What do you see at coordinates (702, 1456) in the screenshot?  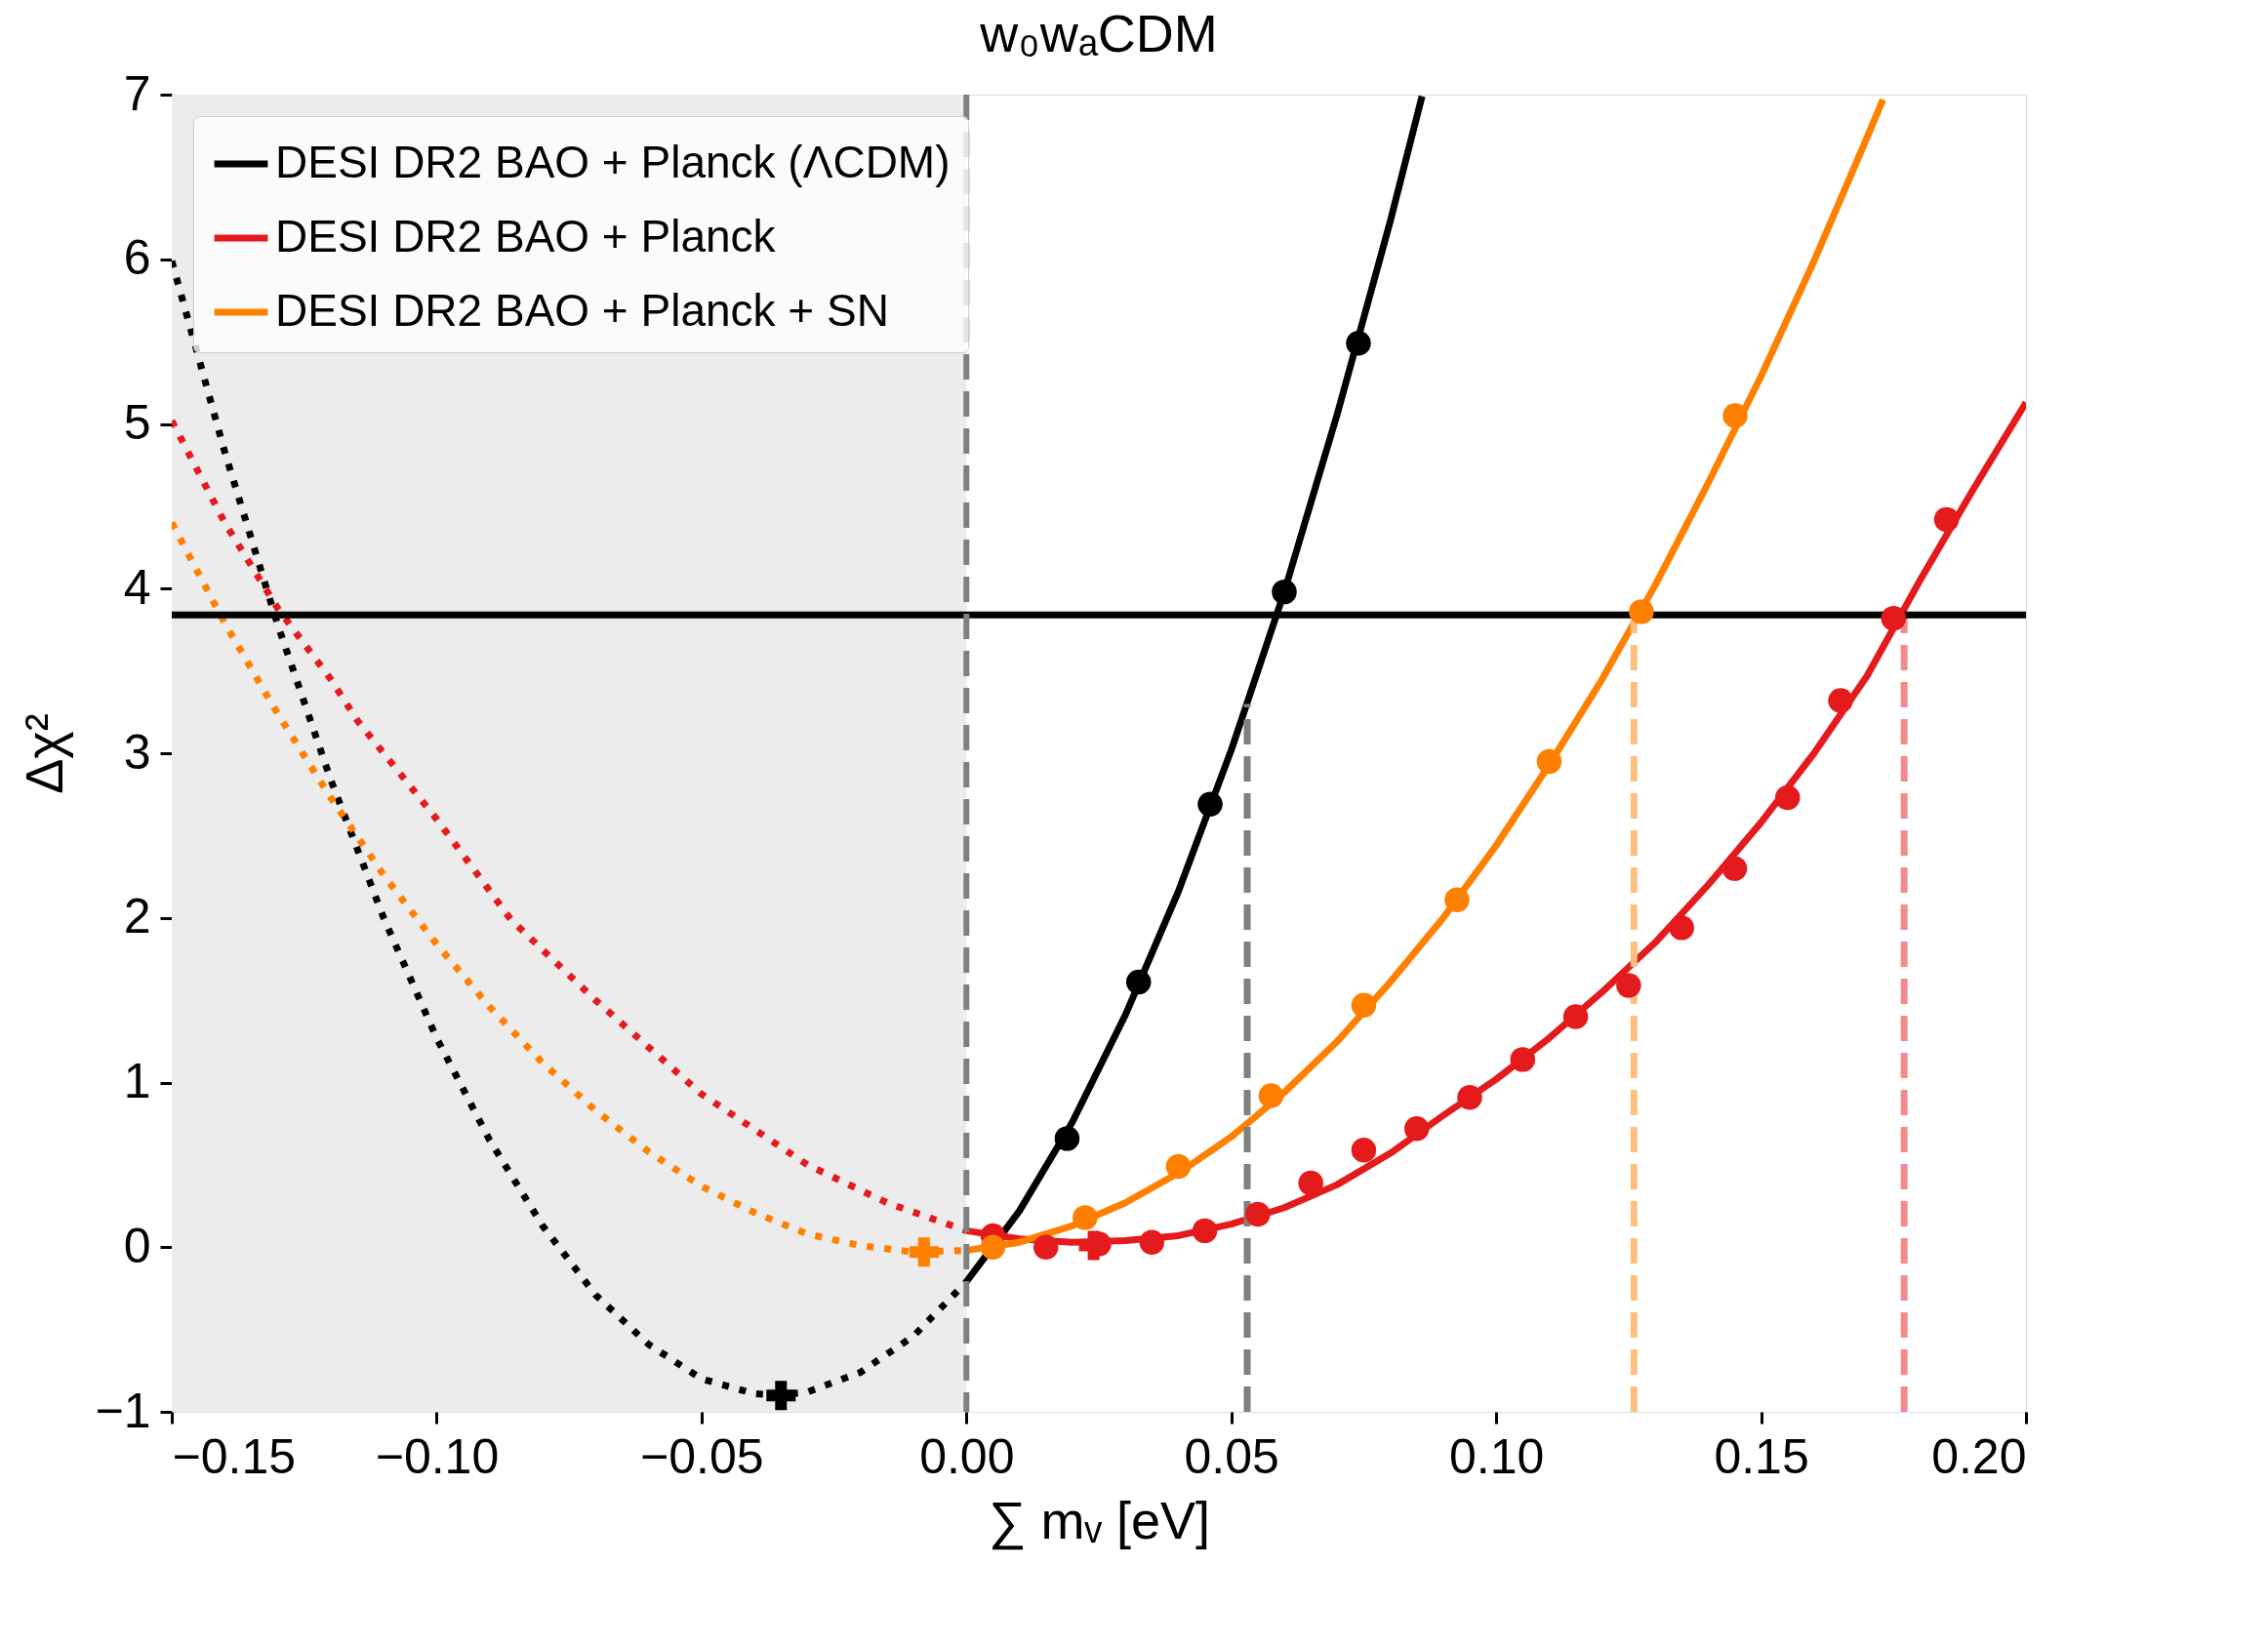 I see `x-tick-label: −0.05` at bounding box center [702, 1456].